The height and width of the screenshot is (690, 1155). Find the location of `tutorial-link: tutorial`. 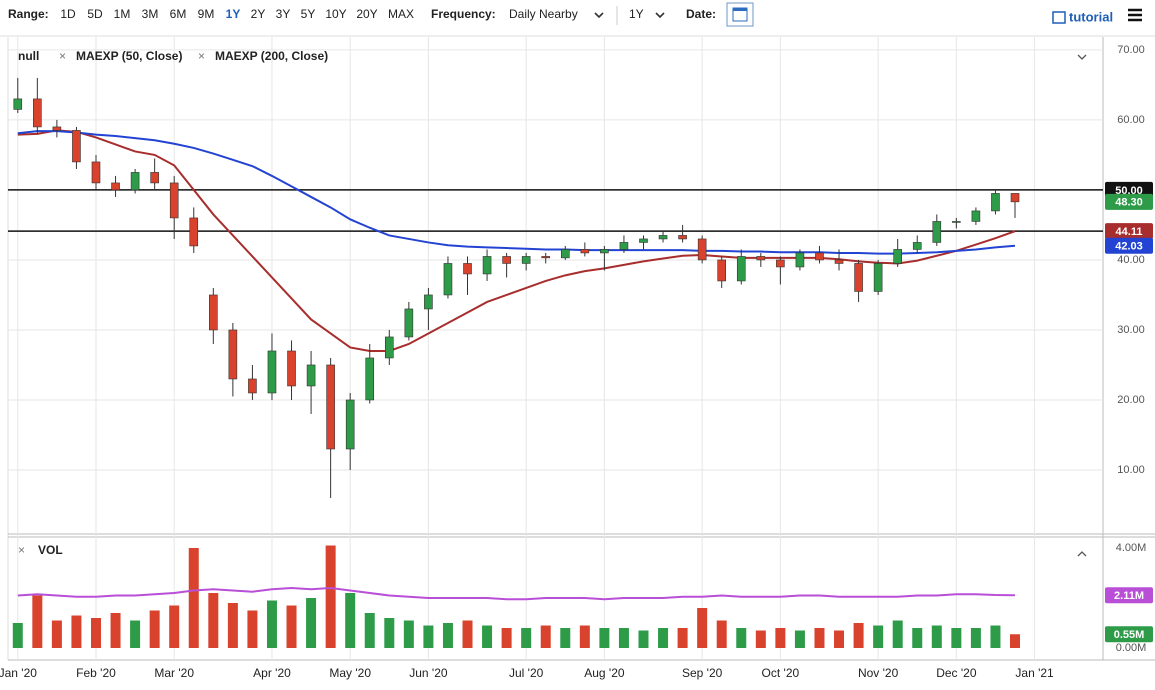

tutorial-link: tutorial is located at coordinates (1082, 16).